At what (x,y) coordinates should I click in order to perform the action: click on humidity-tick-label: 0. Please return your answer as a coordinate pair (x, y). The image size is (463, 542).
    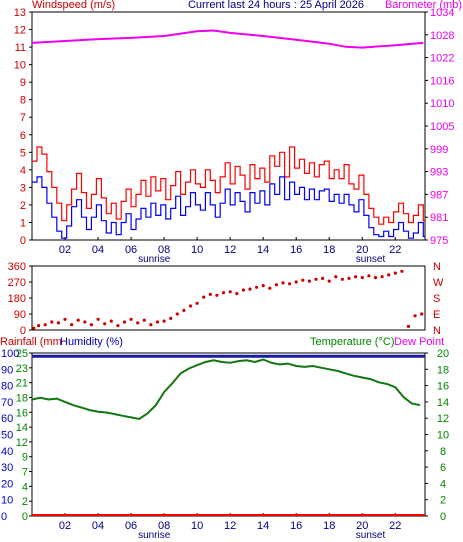
    Looking at the image, I should click on (4, 517).